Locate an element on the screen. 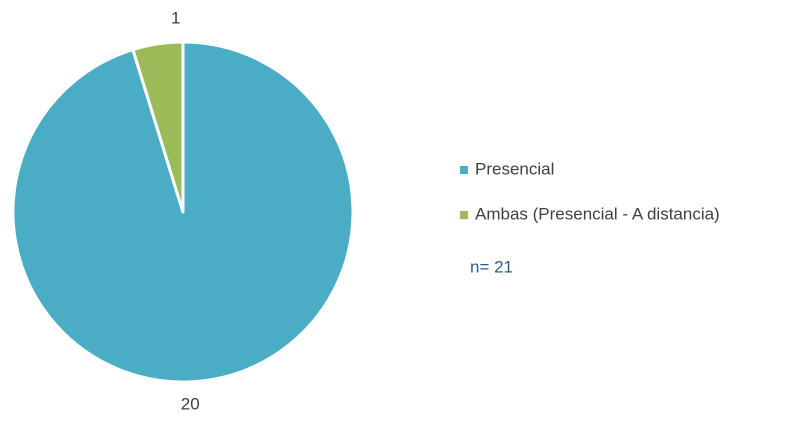 This screenshot has width=789, height=421. legend-label: Presencial is located at coordinates (514, 168).